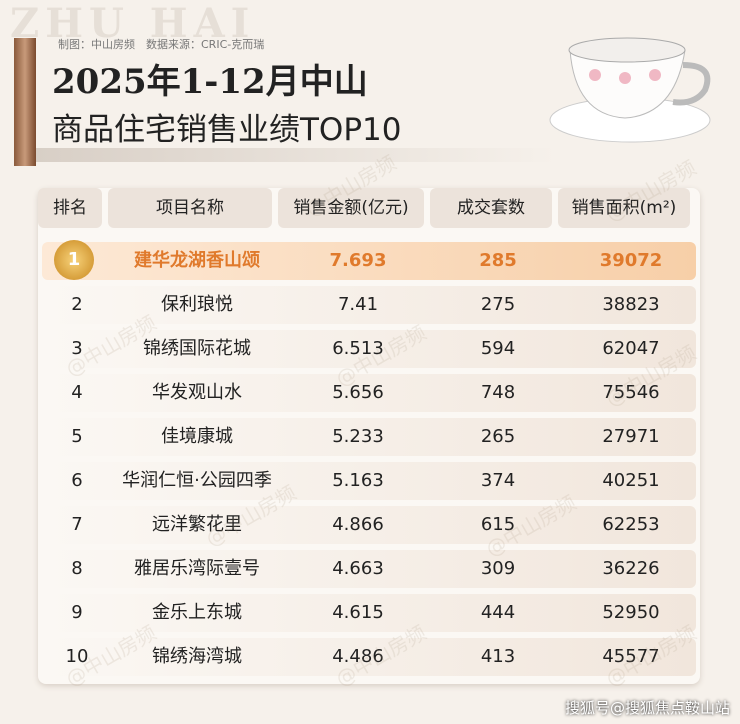 This screenshot has height=724, width=740. I want to click on cell: 雅居乐湾际壹号, so click(197, 568).